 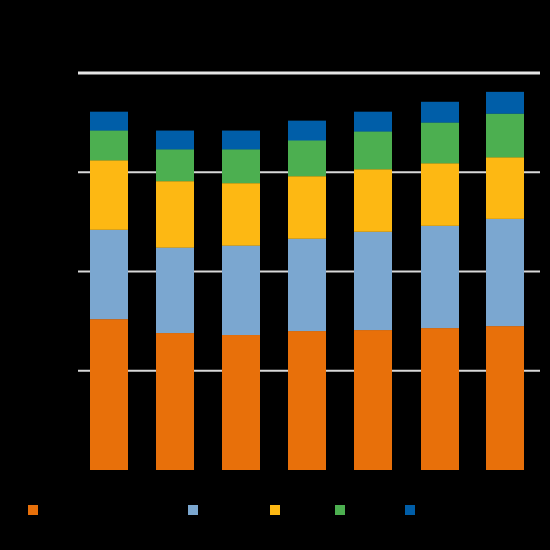 I want to click on bar-segment-c4-s0, so click(x=373, y=400).